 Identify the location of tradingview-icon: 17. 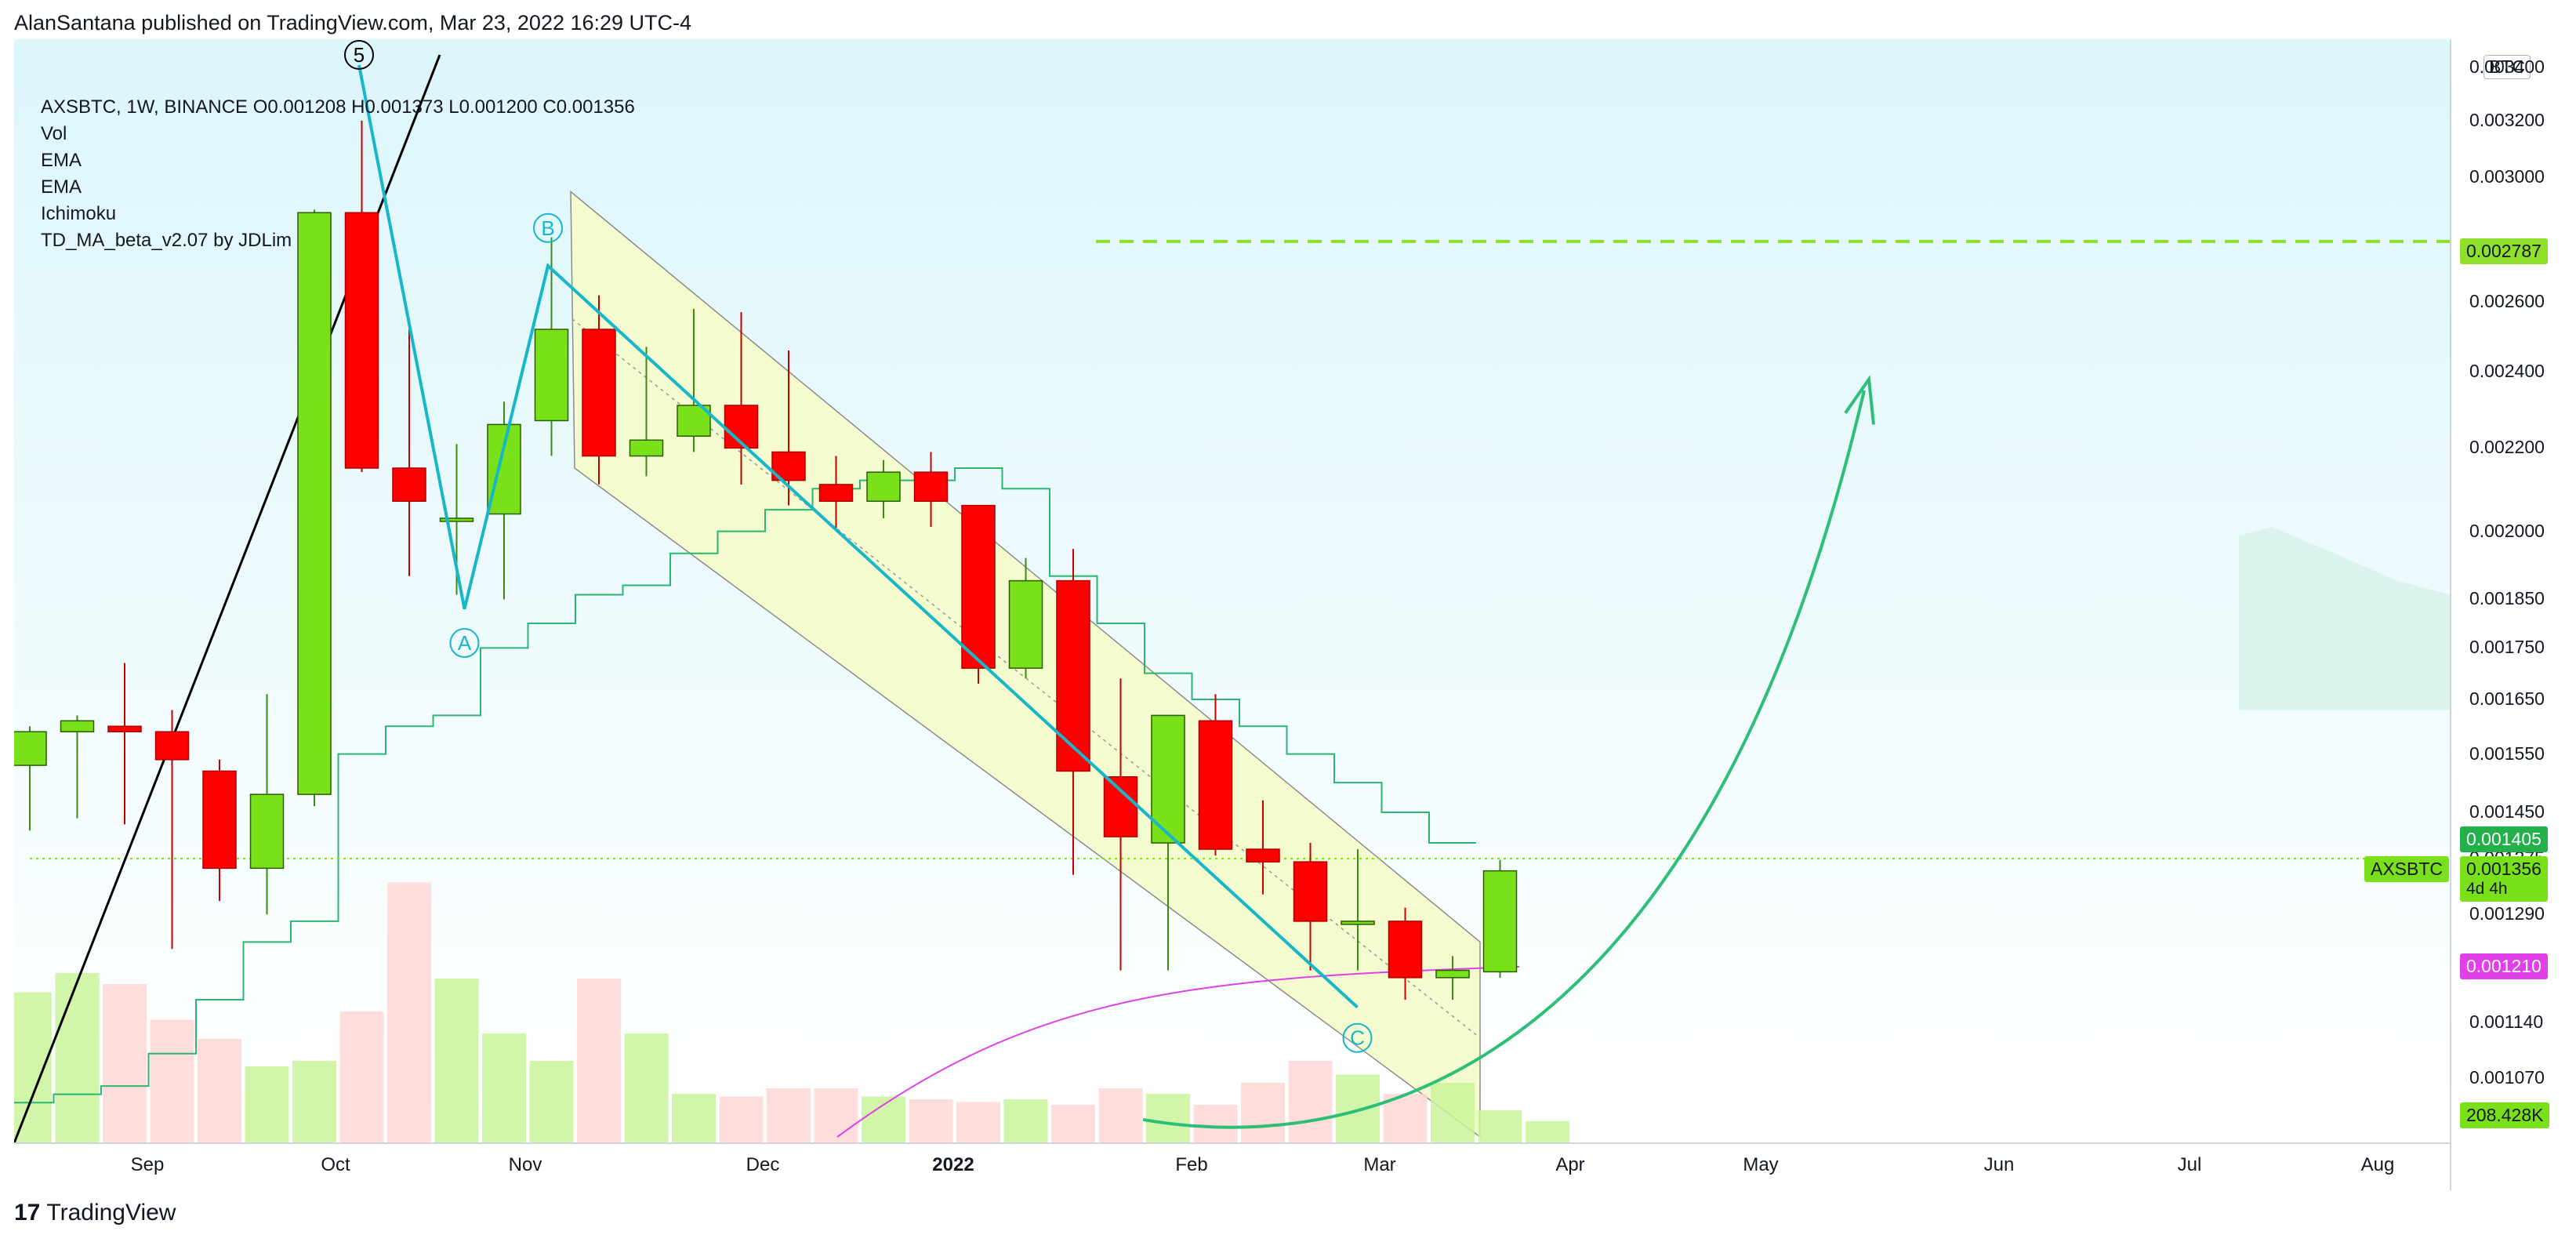
(28, 1213).